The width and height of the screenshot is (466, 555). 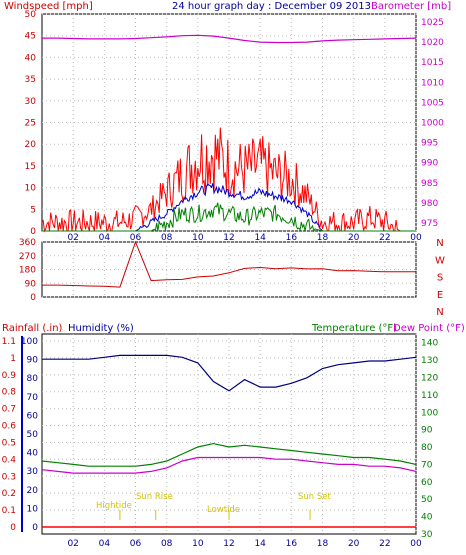 What do you see at coordinates (9, 376) in the screenshot?
I see `rainfall-tick-label: 0.9` at bounding box center [9, 376].